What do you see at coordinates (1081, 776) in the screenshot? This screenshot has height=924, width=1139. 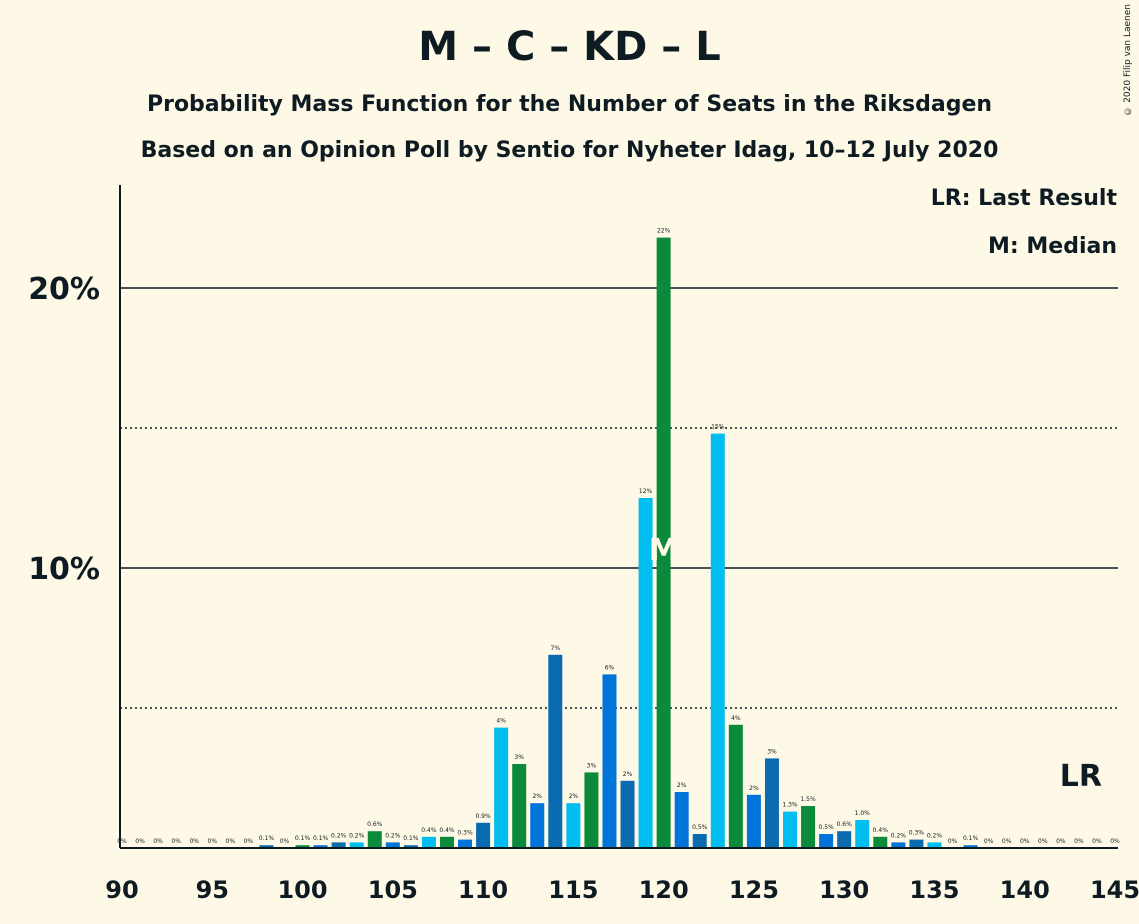 I see `last-result-marker: LR` at bounding box center [1081, 776].